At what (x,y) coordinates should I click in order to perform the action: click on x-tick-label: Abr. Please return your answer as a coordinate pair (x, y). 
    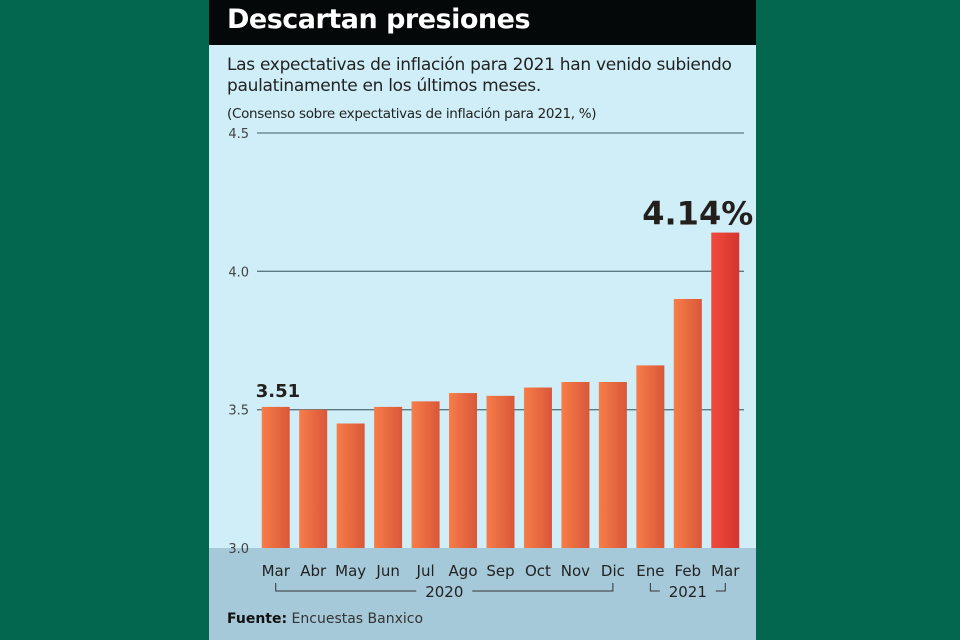
    Looking at the image, I should click on (313, 571).